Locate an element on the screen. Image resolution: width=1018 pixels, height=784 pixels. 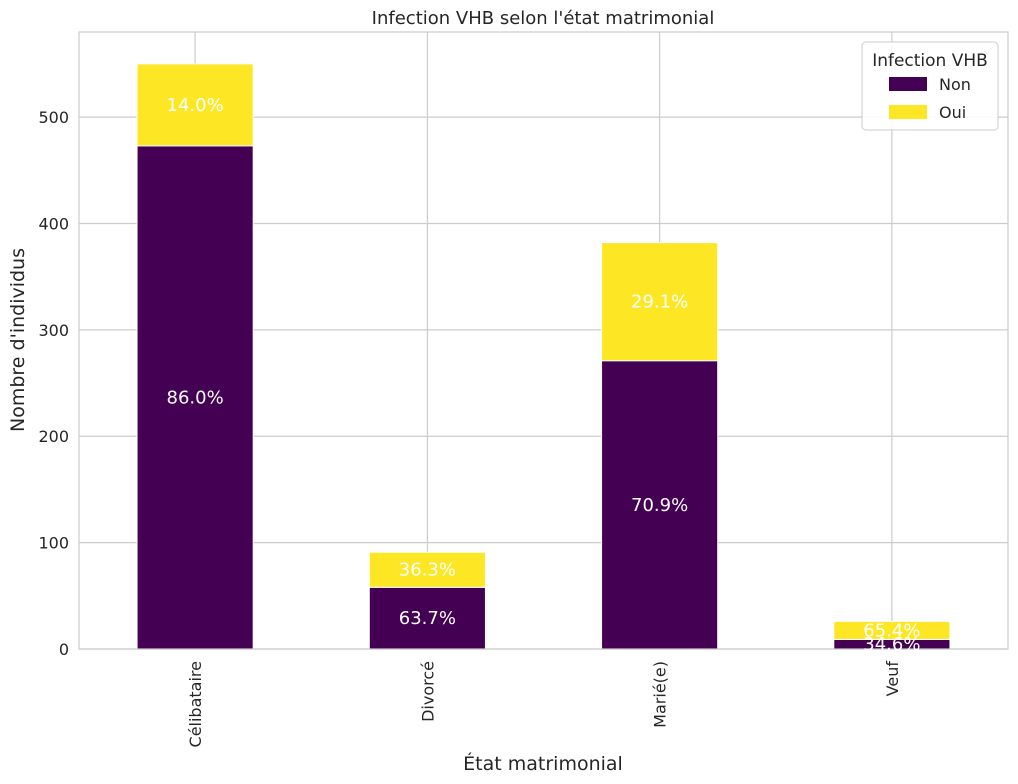
chart-title: Infection VHB selon l'état matrimonial is located at coordinates (543, 18).